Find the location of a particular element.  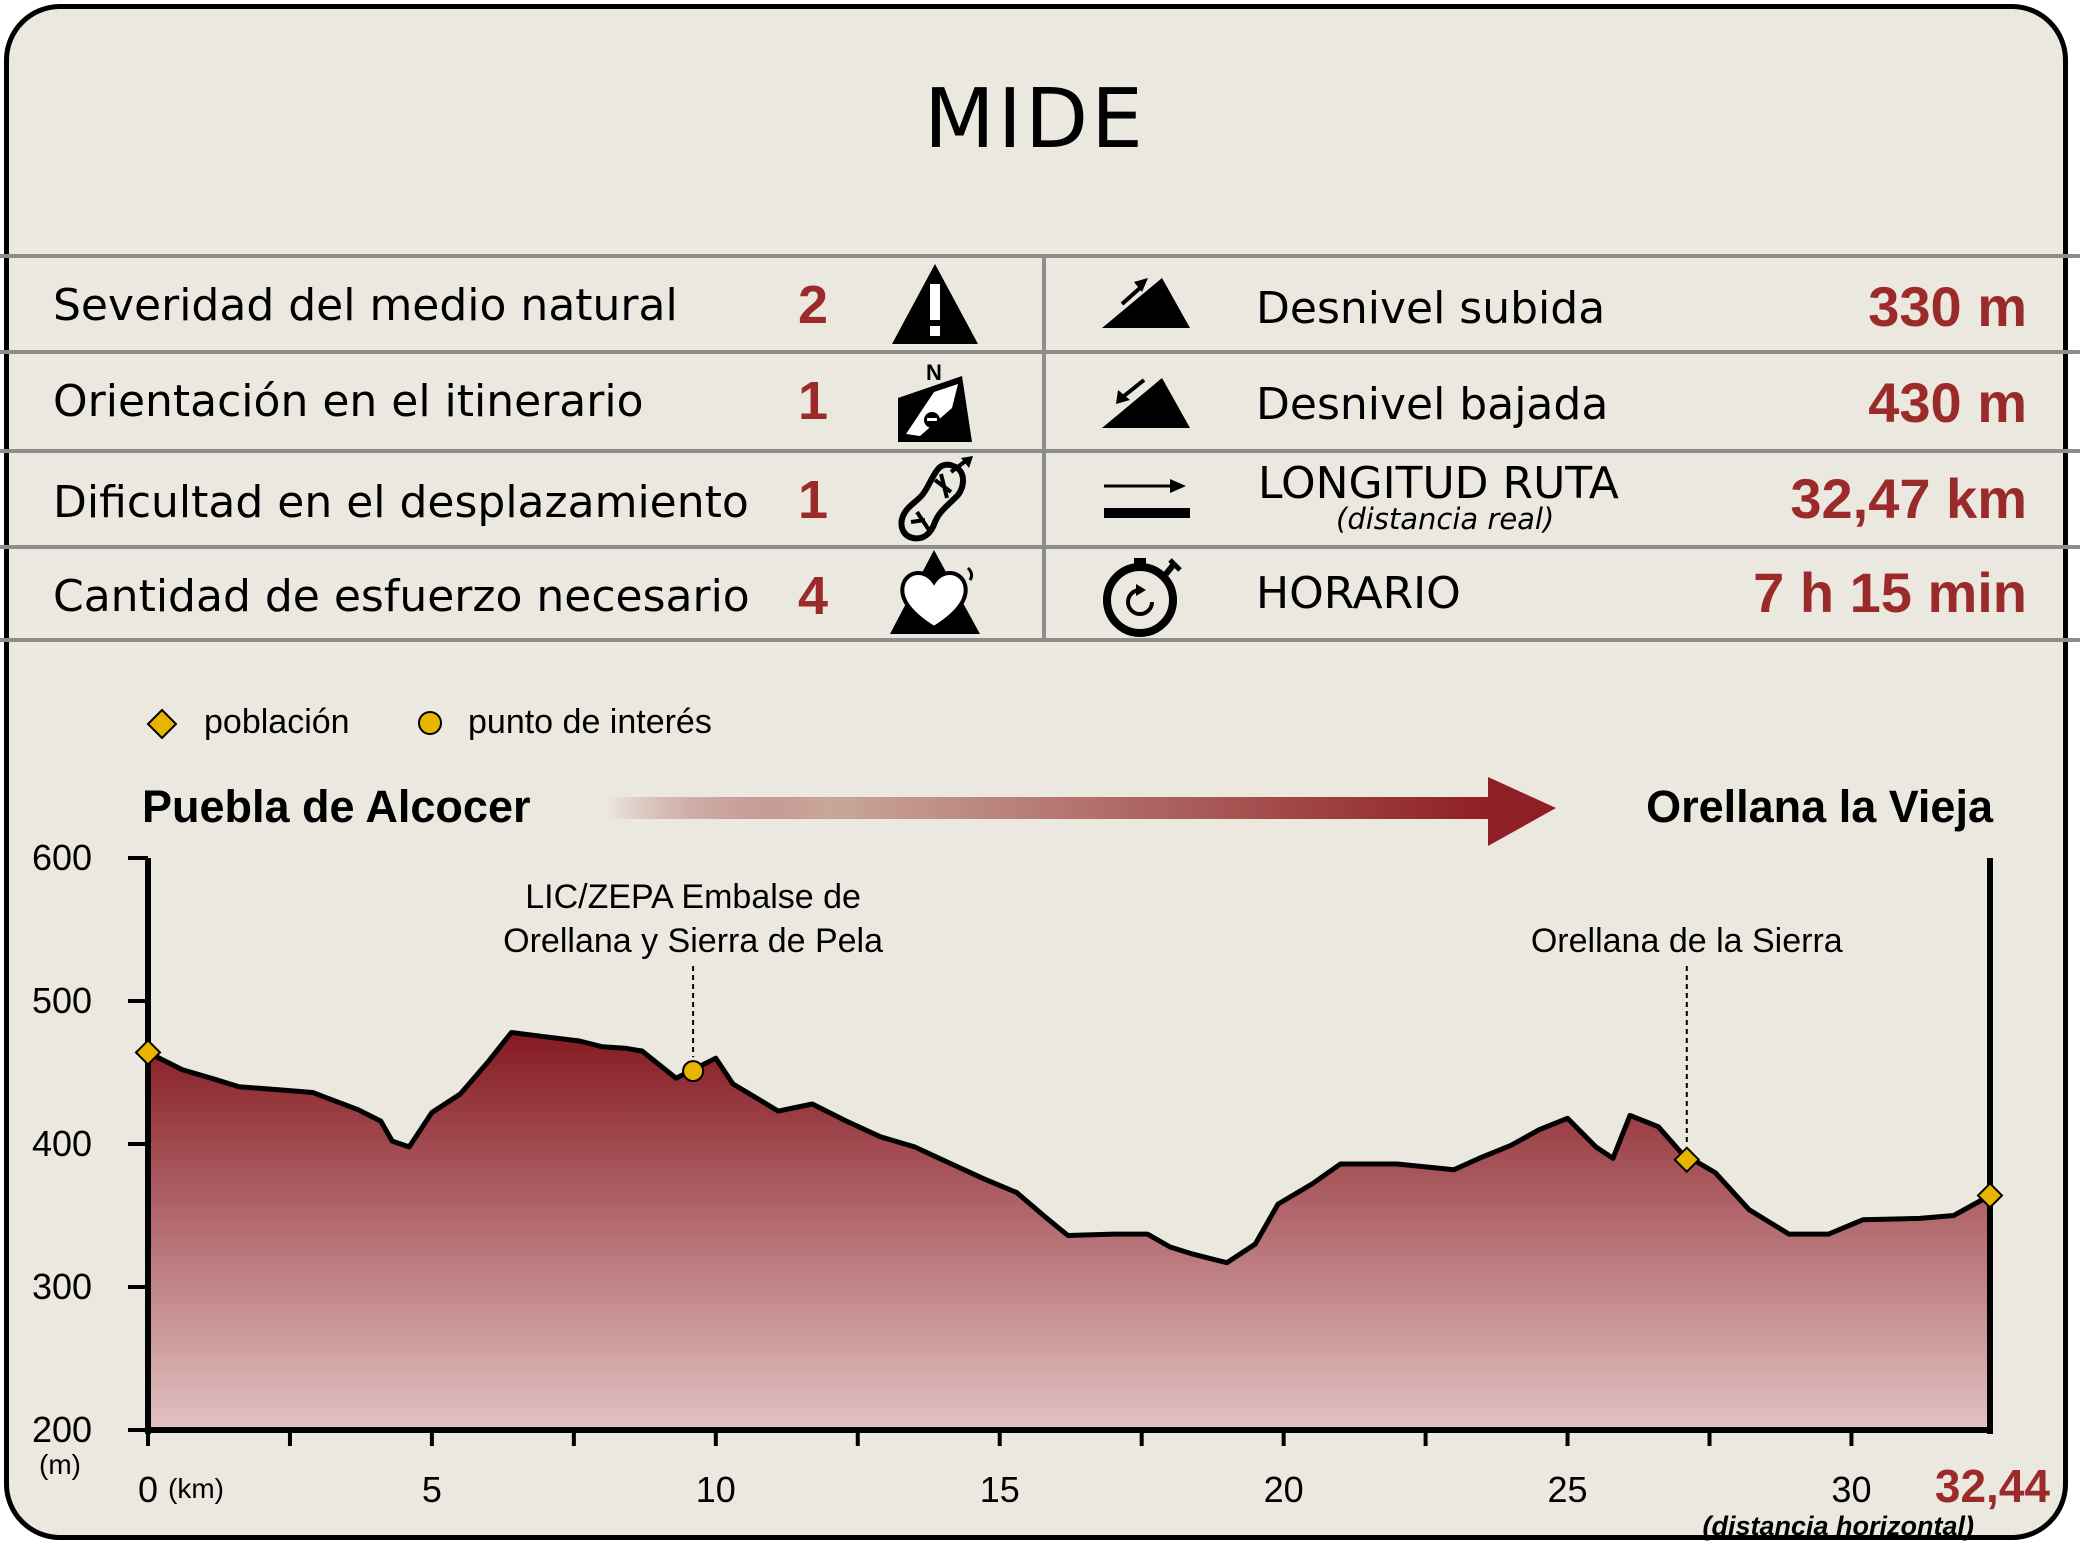

route-label-ascent: Desnivel subida is located at coordinates (1431, 308).